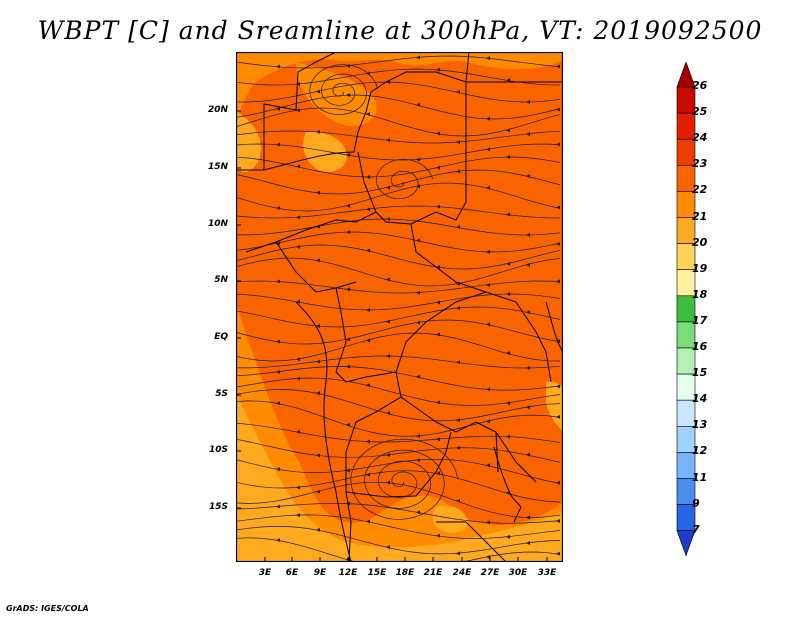 Image resolution: width=800 pixels, height=618 pixels. What do you see at coordinates (700, 320) in the screenshot?
I see `colorbar-label: 17` at bounding box center [700, 320].